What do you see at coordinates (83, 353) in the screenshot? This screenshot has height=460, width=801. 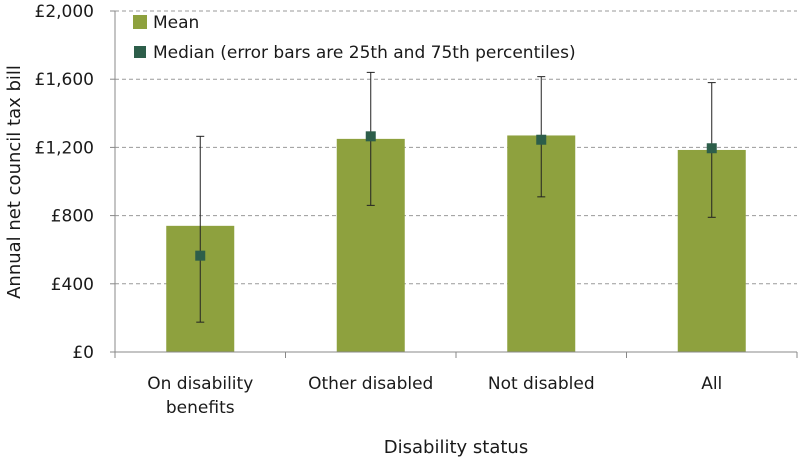 I see `y-tick-label: £0` at bounding box center [83, 353].